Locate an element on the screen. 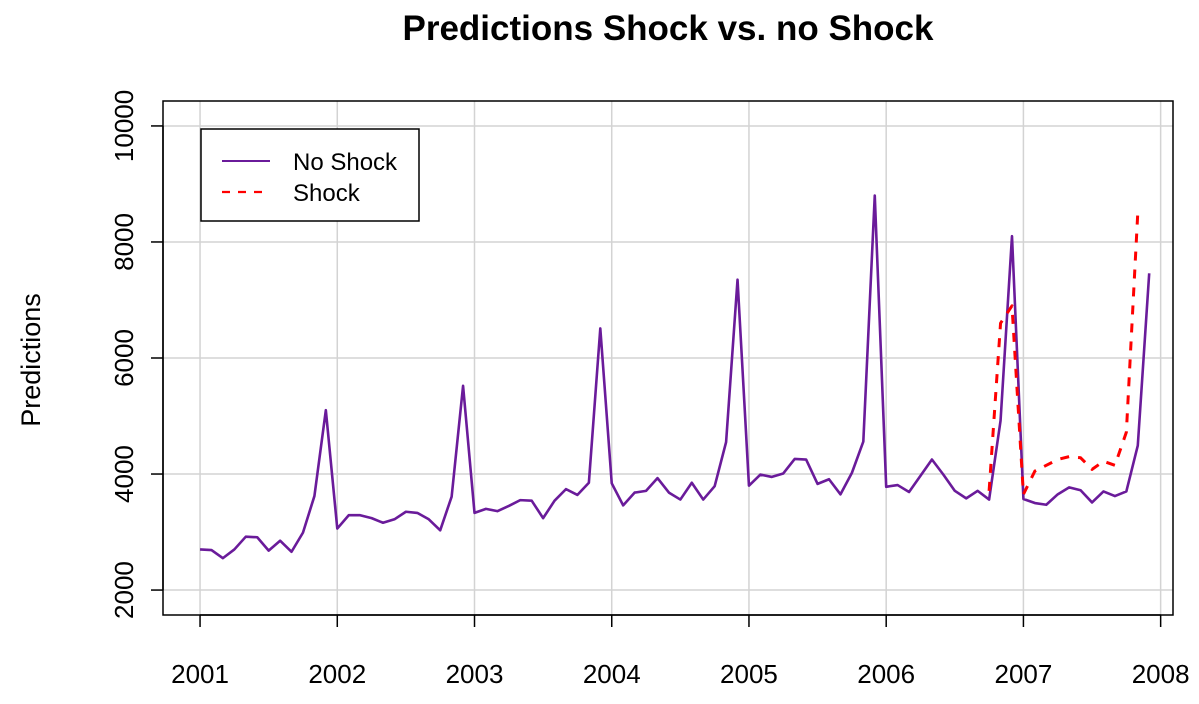 Image resolution: width=1199 pixels, height=704 pixels. y-tick-label: 8000 is located at coordinates (124, 242).